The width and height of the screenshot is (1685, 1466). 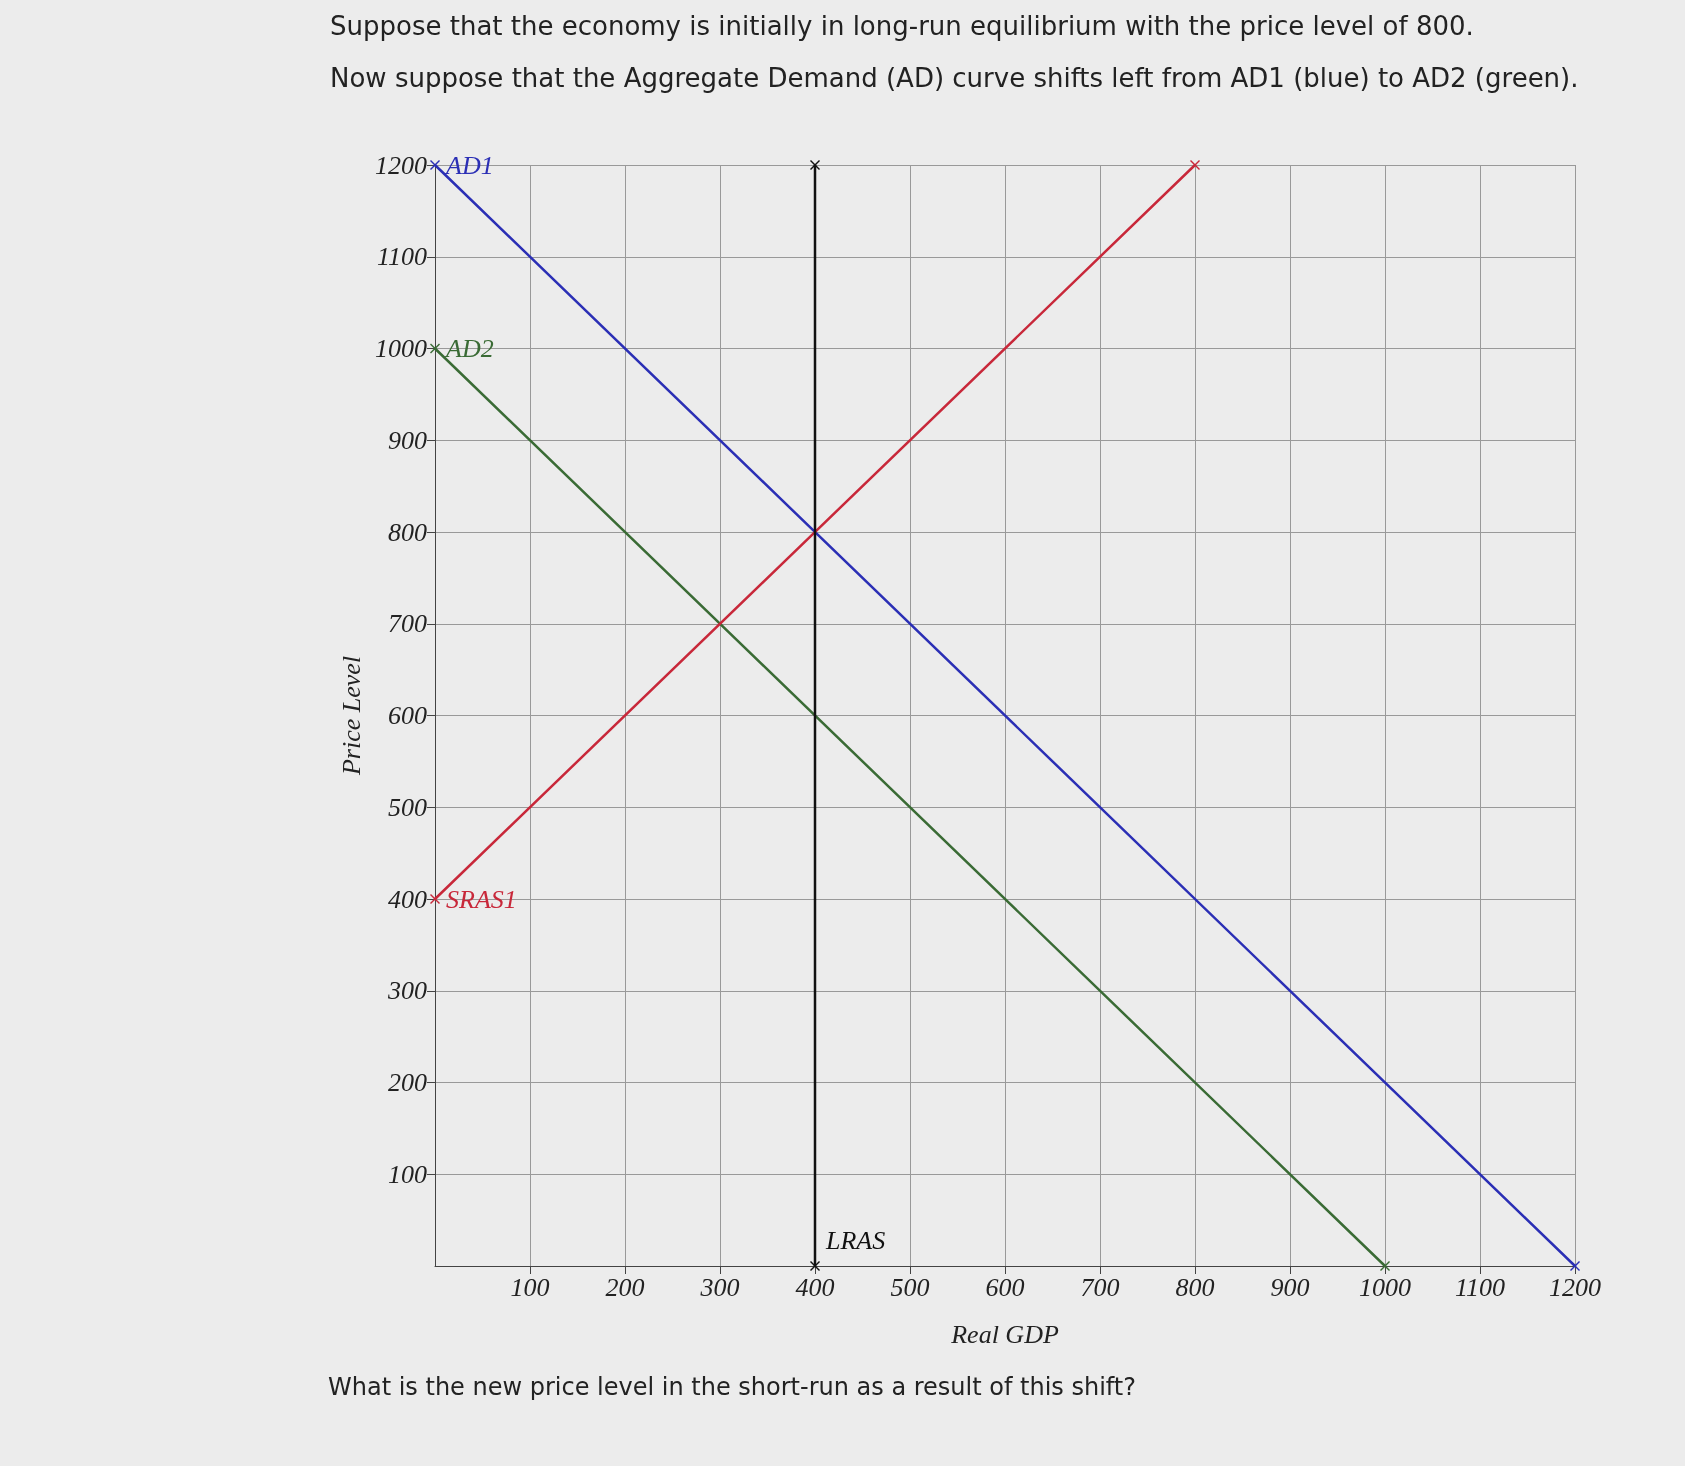 I want to click on y-tick-label: 1100, so click(x=401, y=257).